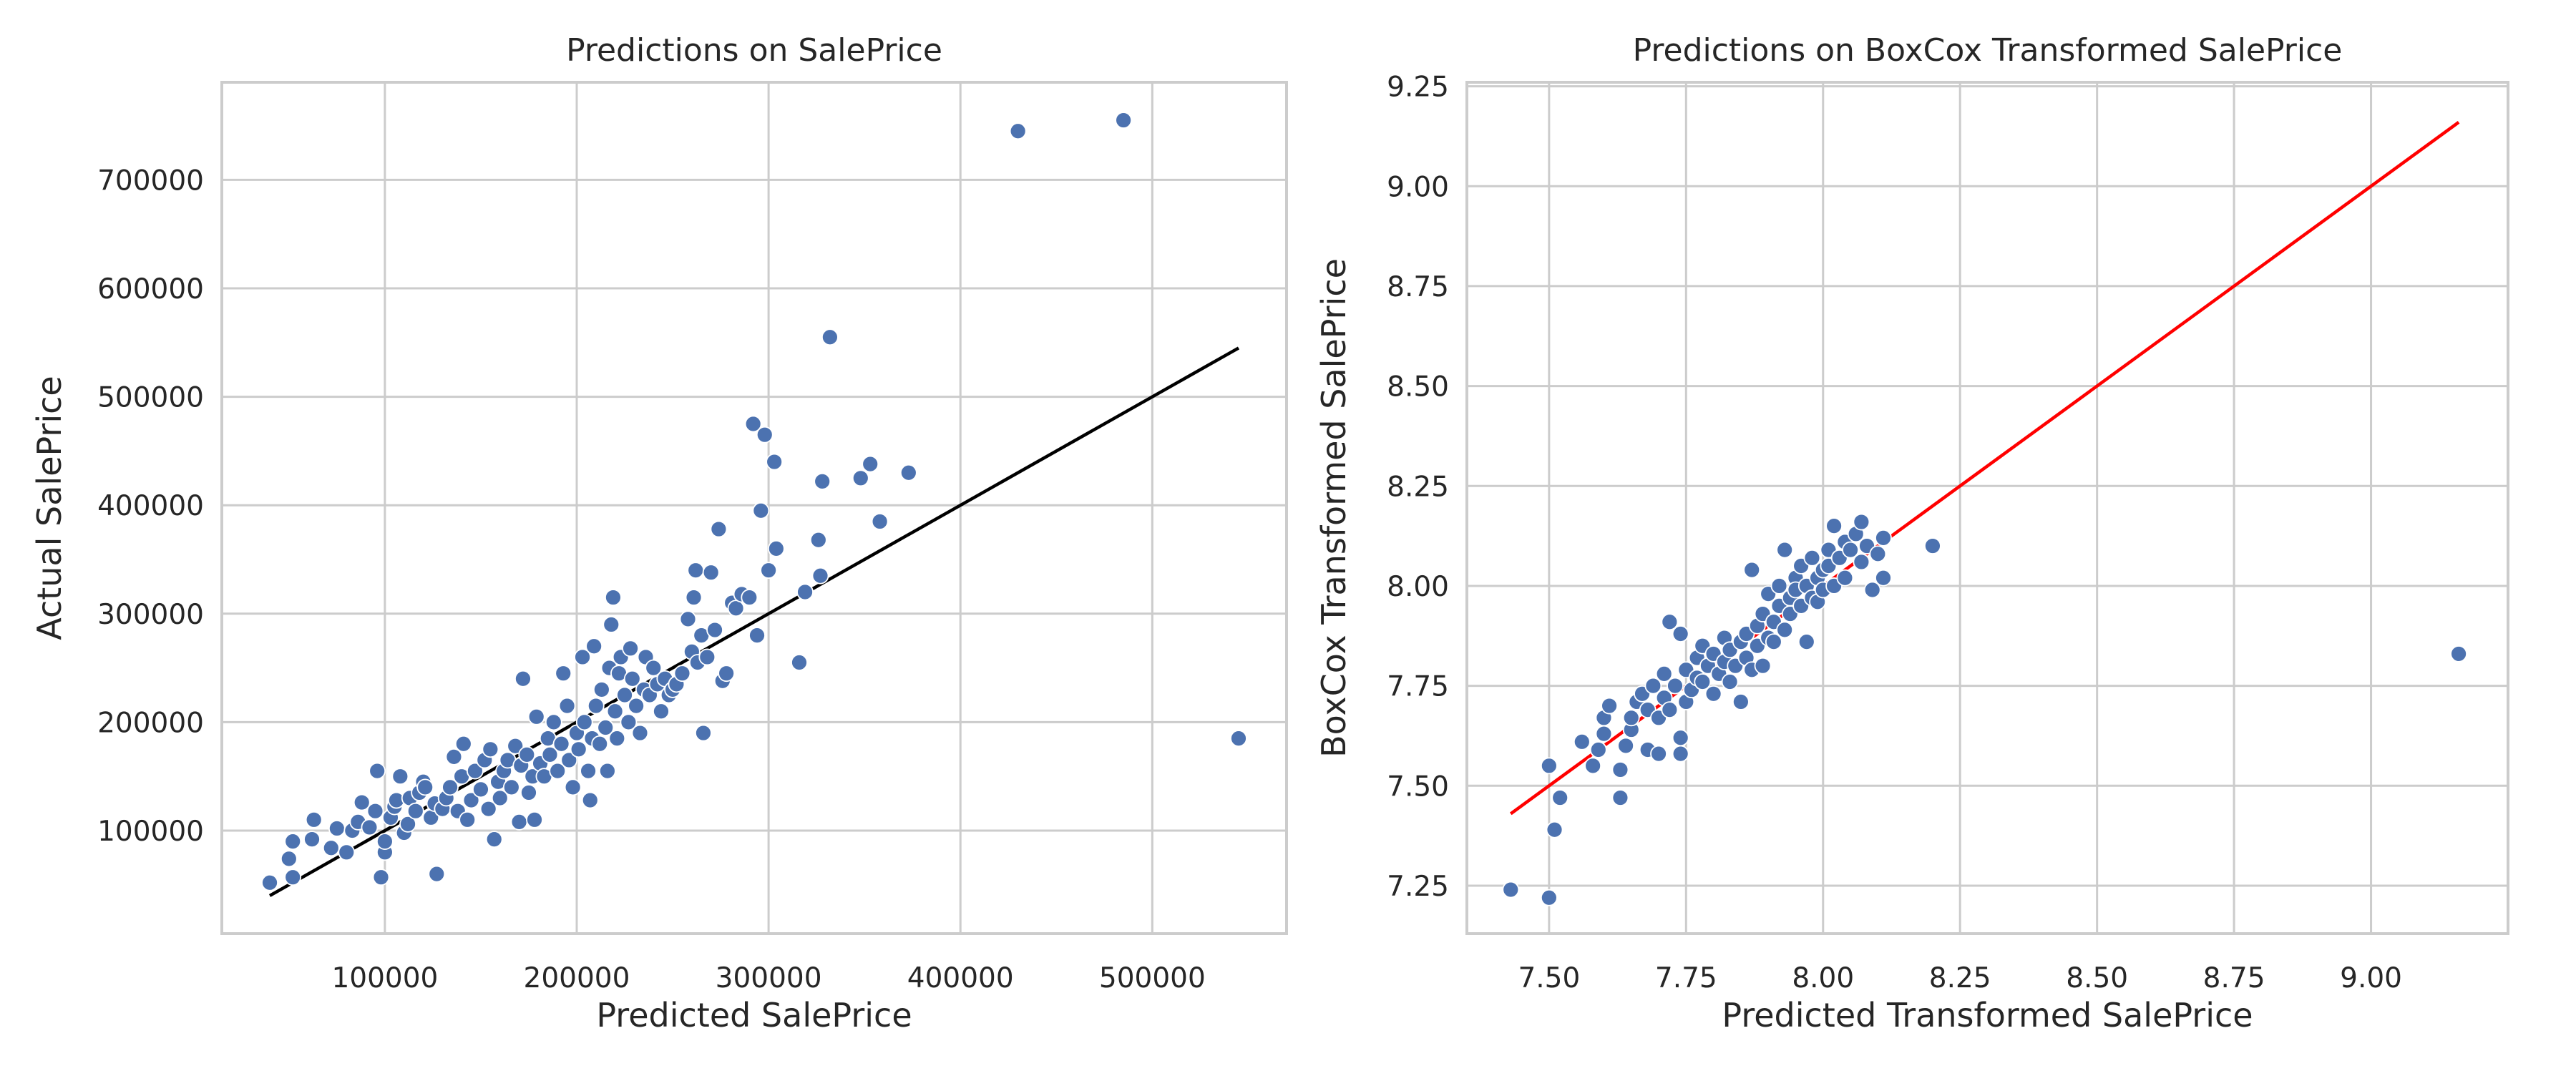  What do you see at coordinates (1418, 187) in the screenshot?
I see `y-tick-label: 9.00` at bounding box center [1418, 187].